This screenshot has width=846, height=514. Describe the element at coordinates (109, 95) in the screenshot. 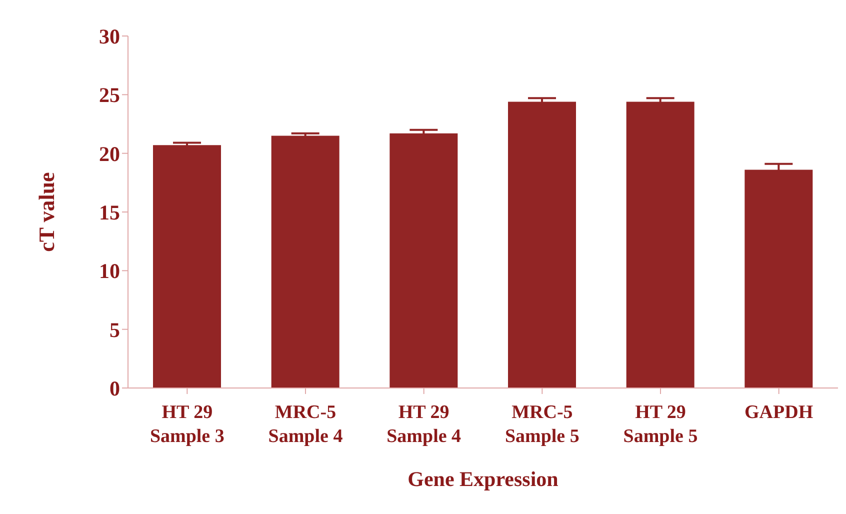

I see `y-tick-label: 25` at that location.